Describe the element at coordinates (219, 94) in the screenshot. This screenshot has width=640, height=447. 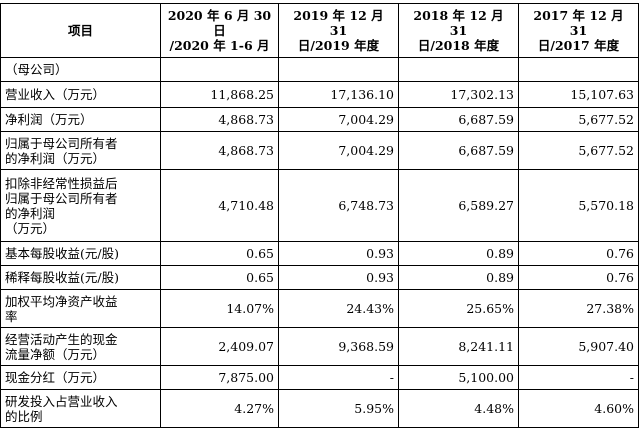
I see `cell: 11,868.25` at that location.